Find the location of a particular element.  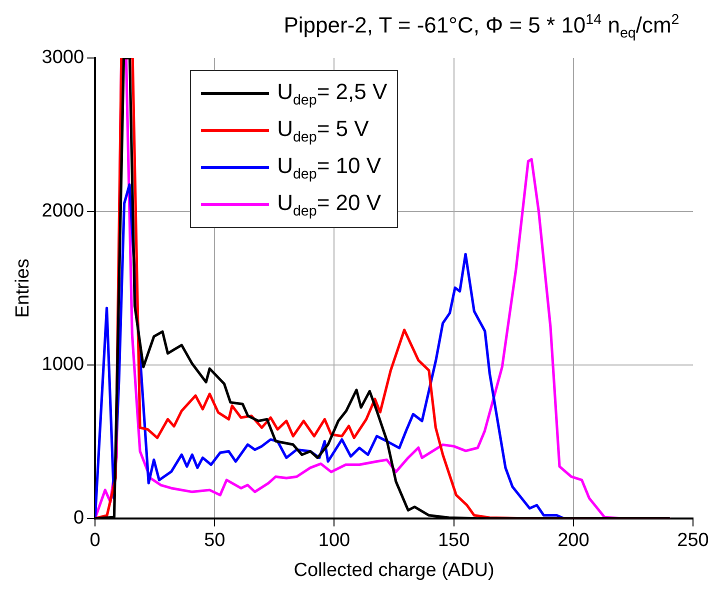

legend-label: U$_{dep}$= 10 V is located at coordinates (329, 167).